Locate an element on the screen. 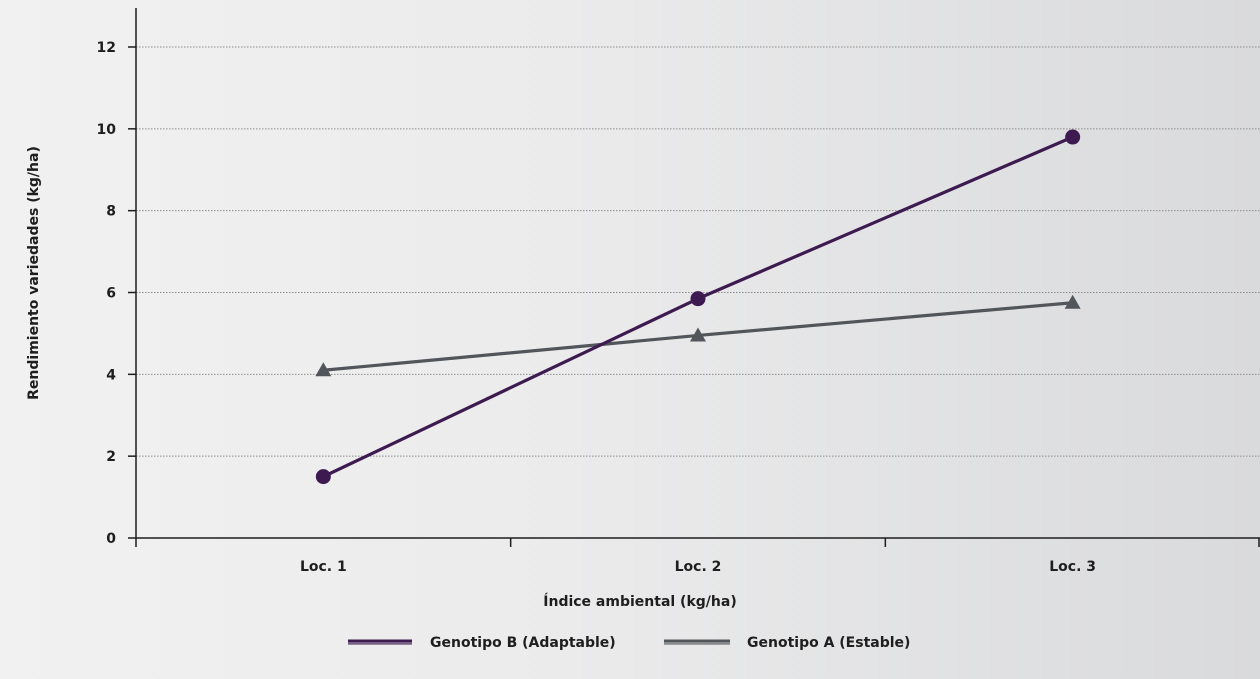  x-axis-title: Índice ambiental (kg/ha) is located at coordinates (639, 601).